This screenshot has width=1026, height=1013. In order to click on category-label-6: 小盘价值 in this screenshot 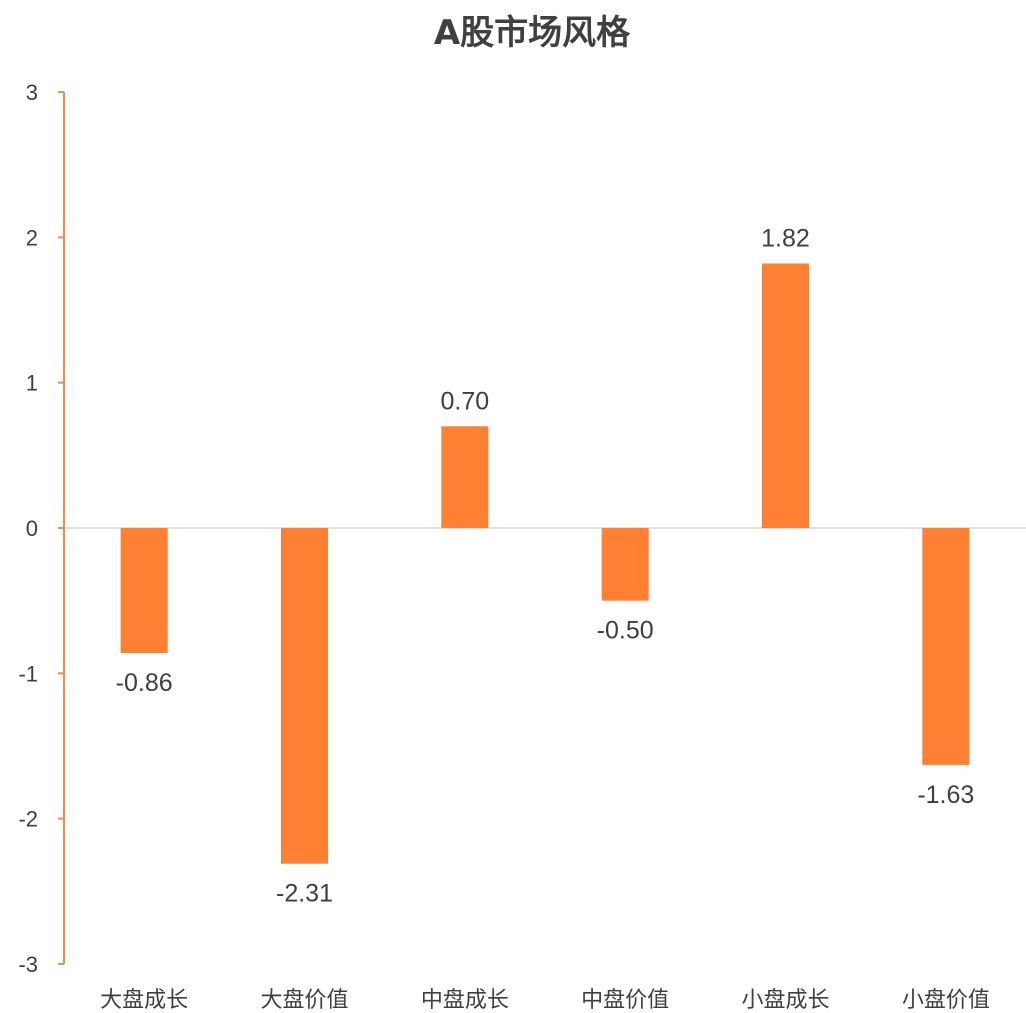, I will do `click(946, 1000)`.